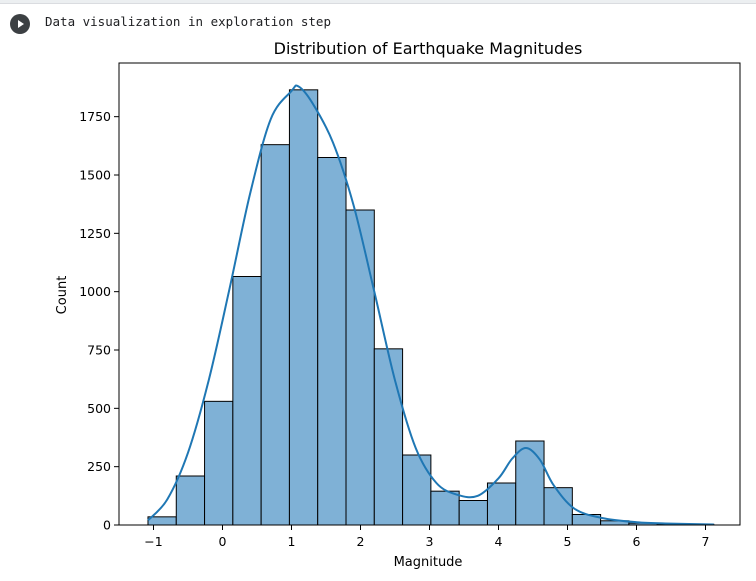 This screenshot has height=581, width=756. What do you see at coordinates (361, 541) in the screenshot?
I see `x-tick-label: 2` at bounding box center [361, 541].